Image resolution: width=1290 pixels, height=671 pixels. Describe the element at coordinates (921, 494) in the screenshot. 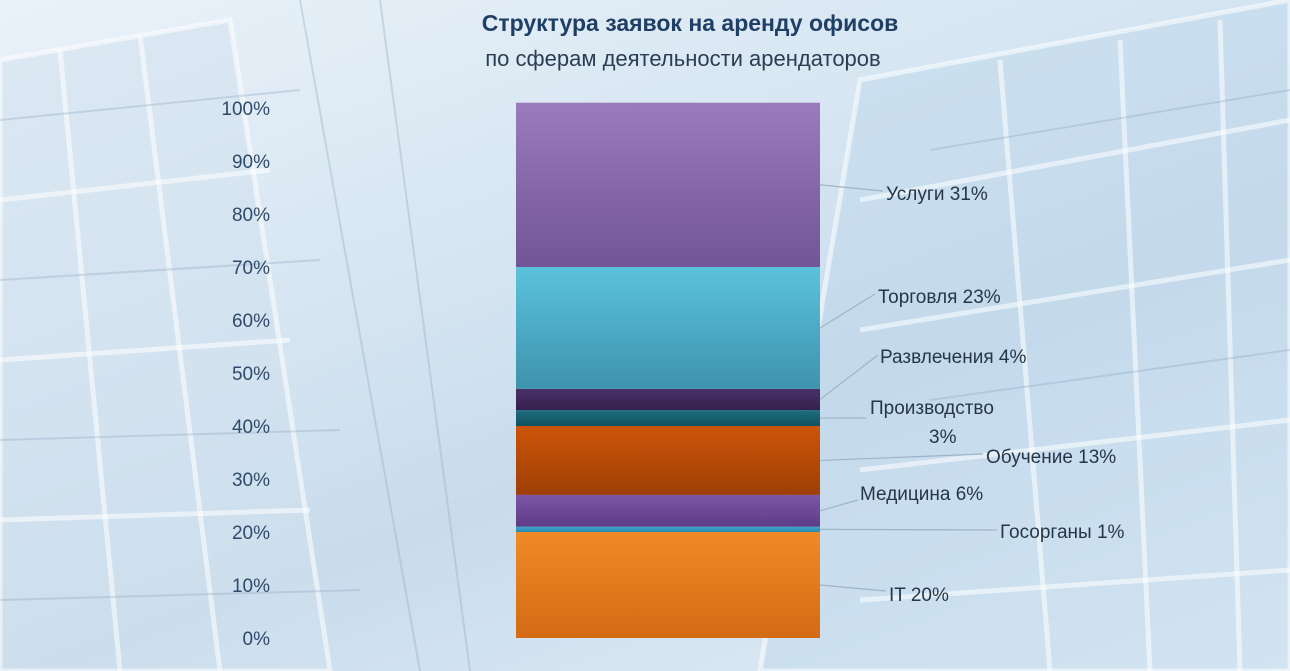

I see `data-label: Медицина 6%` at that location.